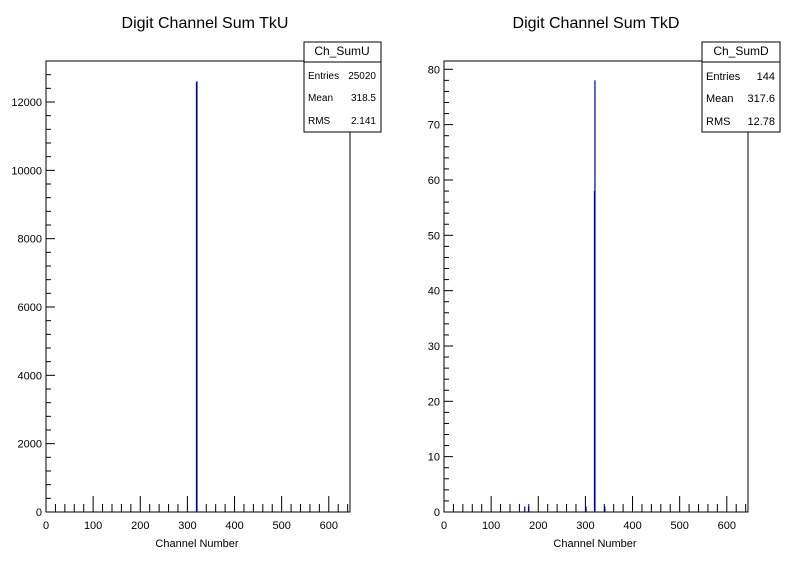 This screenshot has height=574, width=796. I want to click on stats-box-name: Ch_SumD, so click(741, 51).